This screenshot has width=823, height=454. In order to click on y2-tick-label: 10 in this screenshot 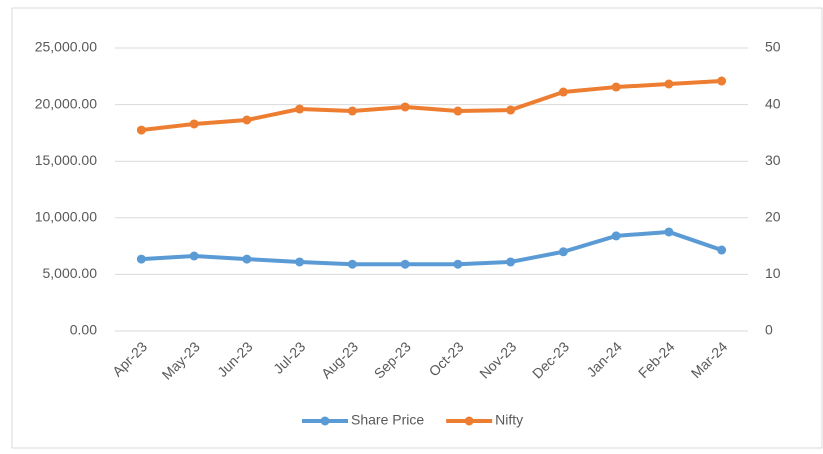, I will do `click(773, 273)`.